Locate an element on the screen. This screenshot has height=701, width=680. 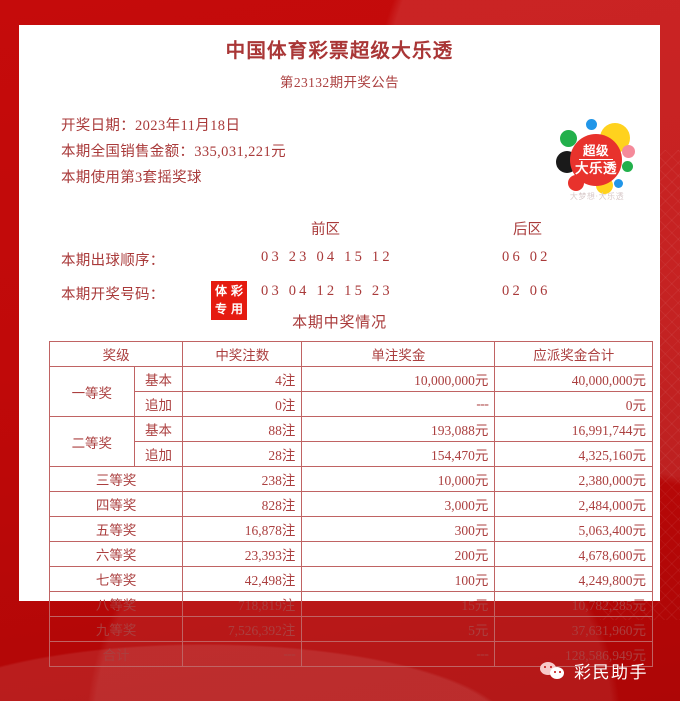
prize-total-cell: 128,586,949元 is located at coordinates (573, 654).